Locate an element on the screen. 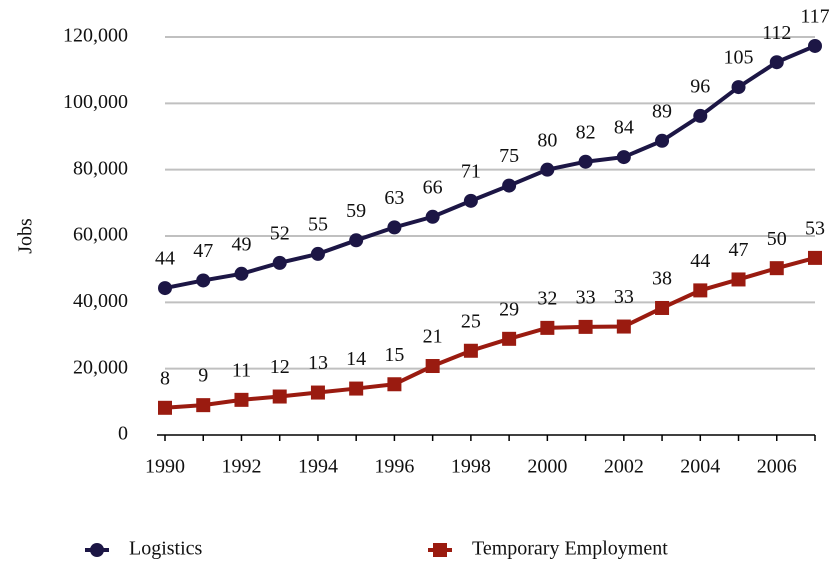 Image resolution: width=833 pixels, height=565 pixels. data-label: 15 is located at coordinates (394, 355).